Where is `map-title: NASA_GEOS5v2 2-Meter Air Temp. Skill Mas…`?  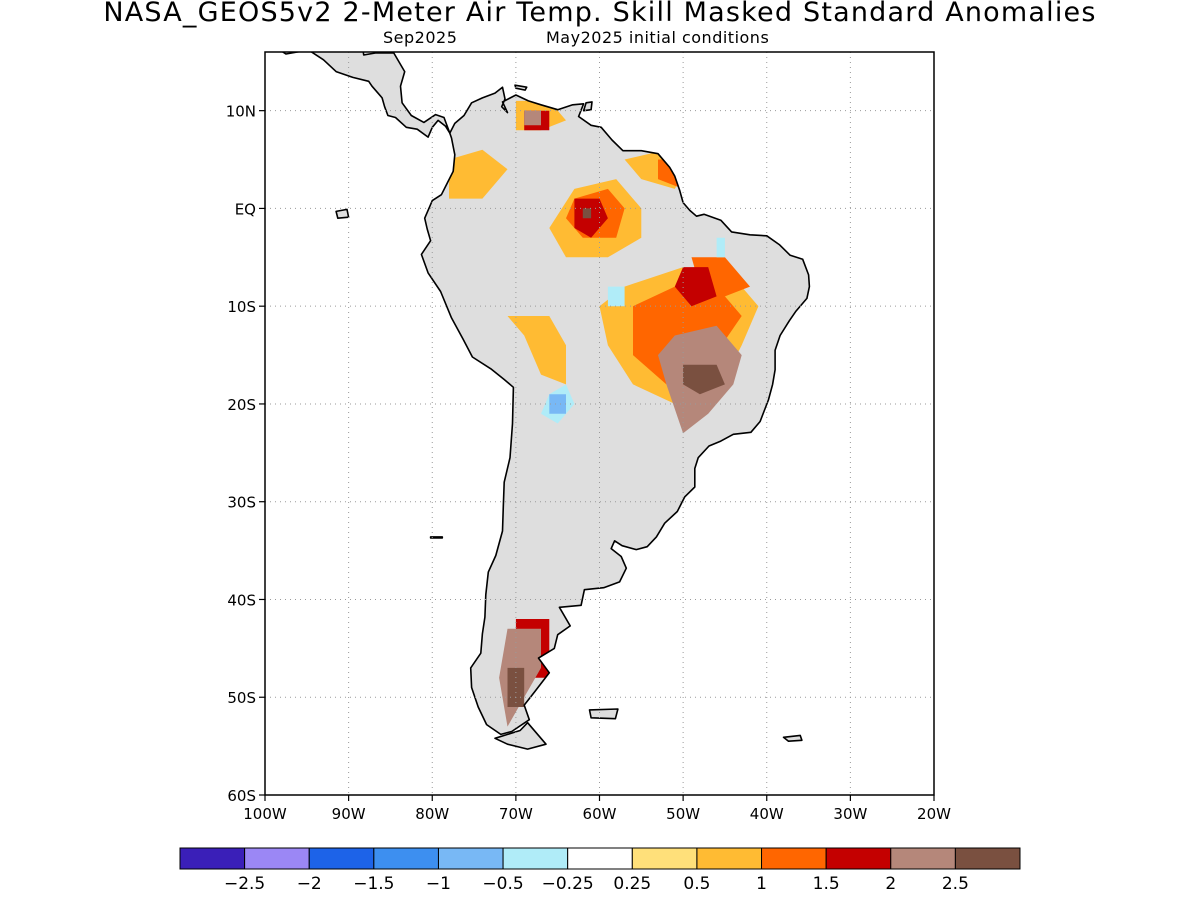 map-title: NASA_GEOS5v2 2-Meter Air Temp. Skill Mas… is located at coordinates (600, 14).